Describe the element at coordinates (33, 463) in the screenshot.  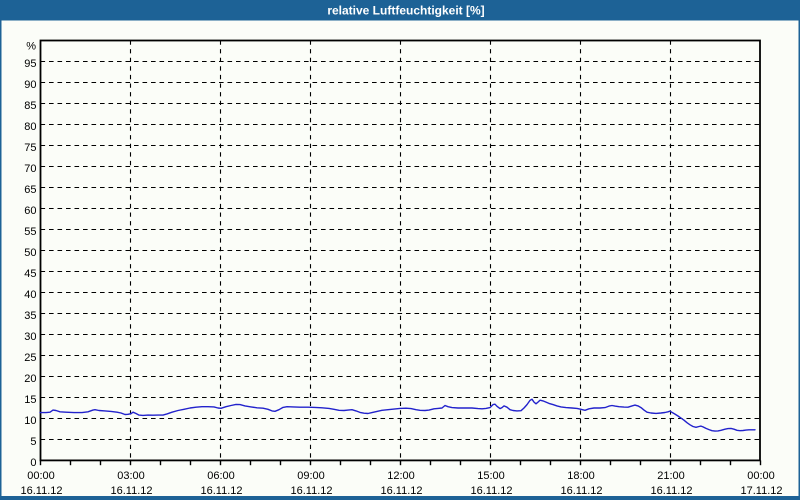
I see `svg-text: 0` at that location.